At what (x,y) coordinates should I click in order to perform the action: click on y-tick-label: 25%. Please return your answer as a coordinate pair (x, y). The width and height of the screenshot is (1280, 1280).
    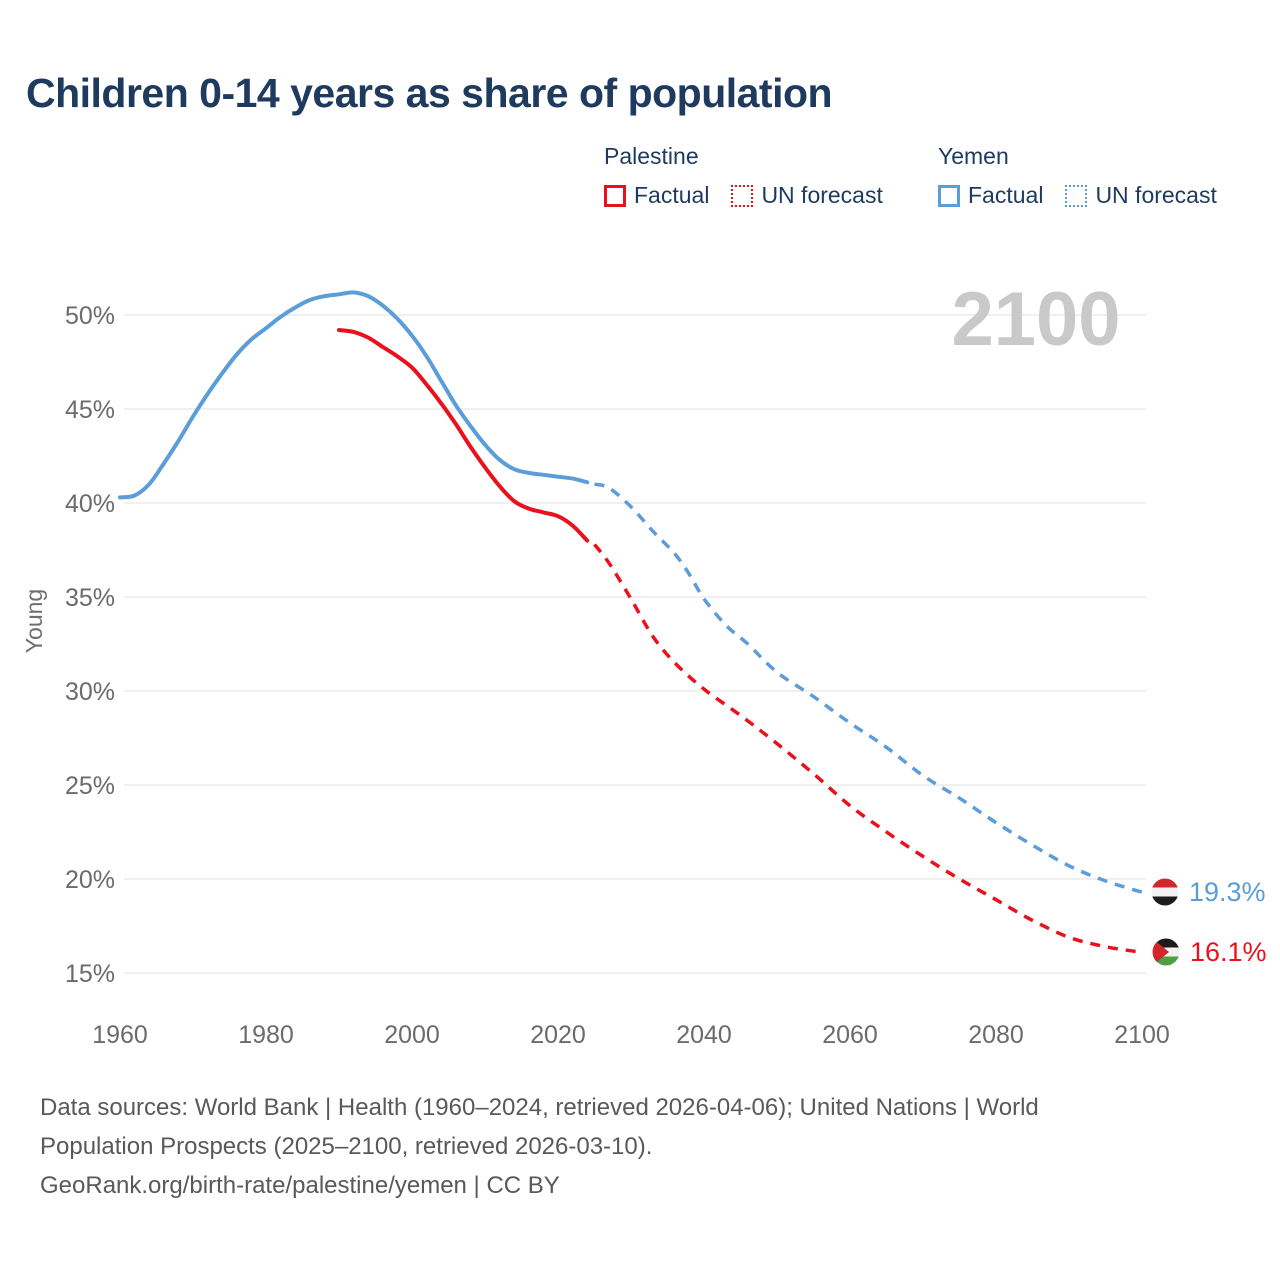
    Looking at the image, I should click on (90, 786).